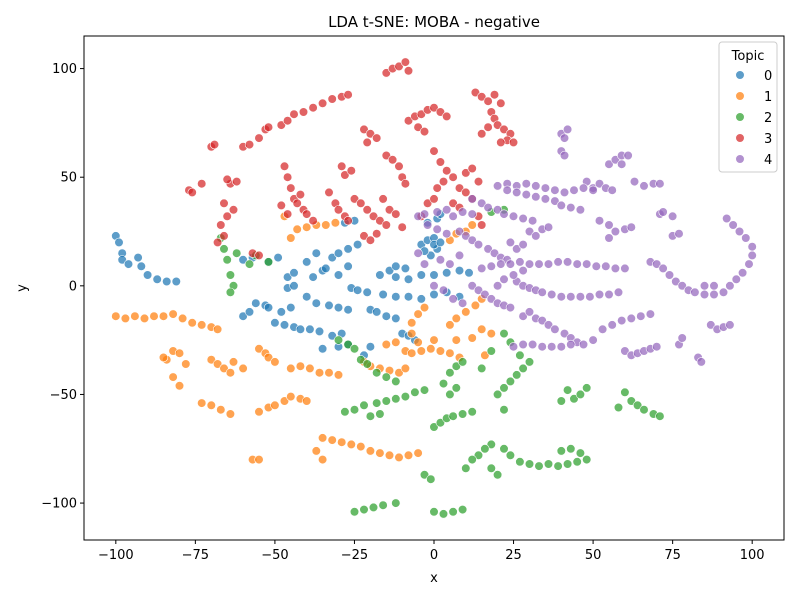  Describe the element at coordinates (752, 555) in the screenshot. I see `x-tick-label: 100` at that location.